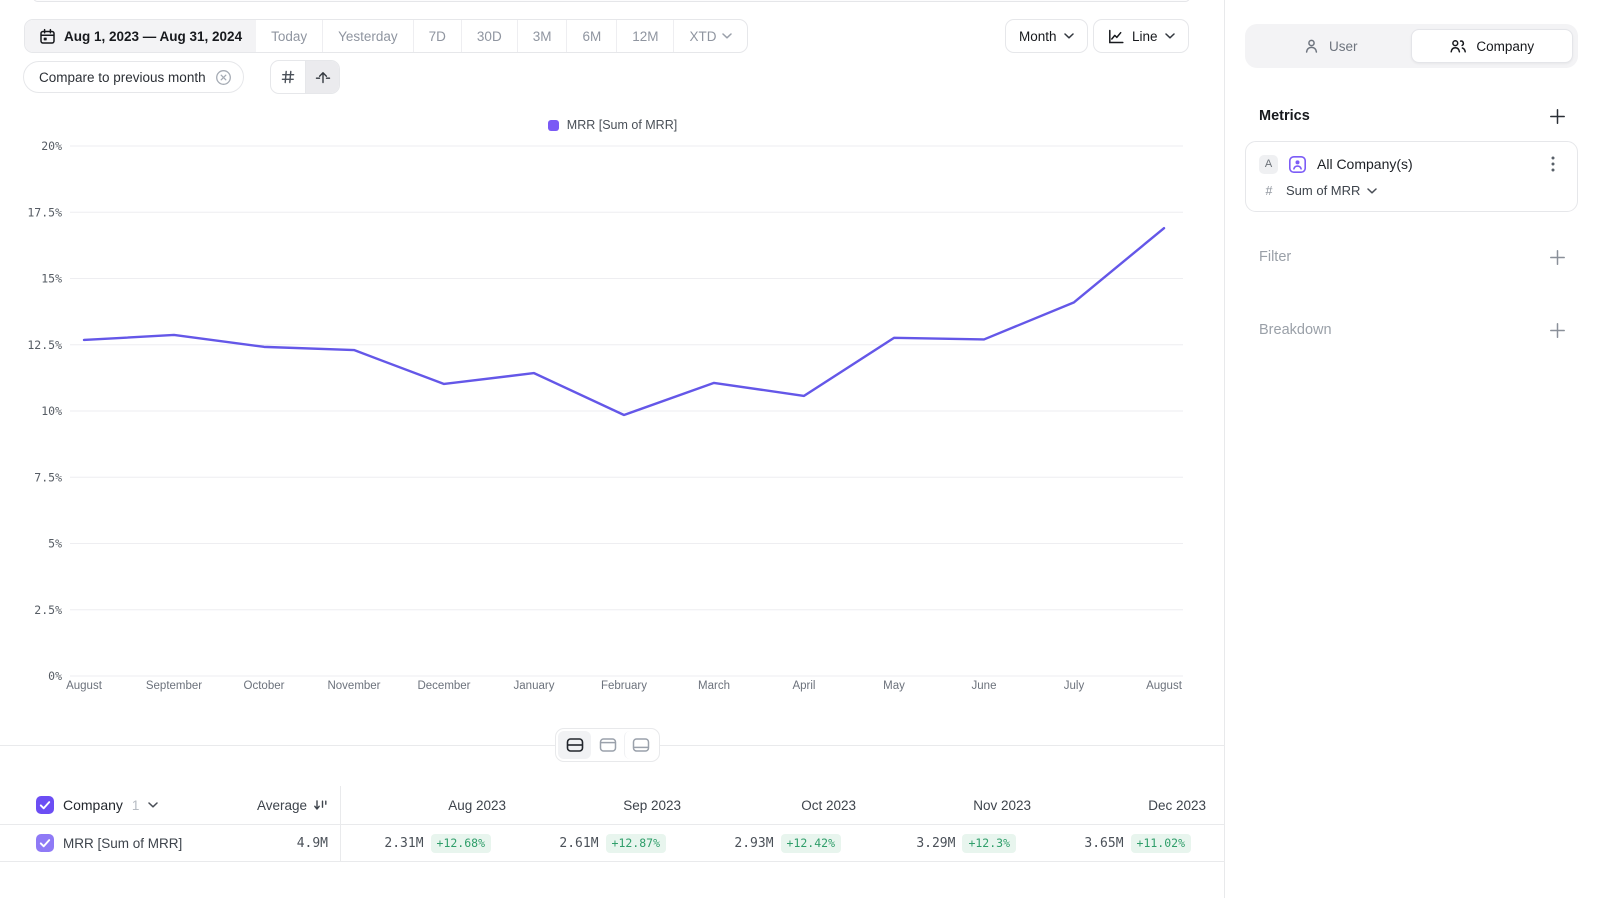 The width and height of the screenshot is (1600, 898). Describe the element at coordinates (322, 77) in the screenshot. I see `export-up-button` at that location.